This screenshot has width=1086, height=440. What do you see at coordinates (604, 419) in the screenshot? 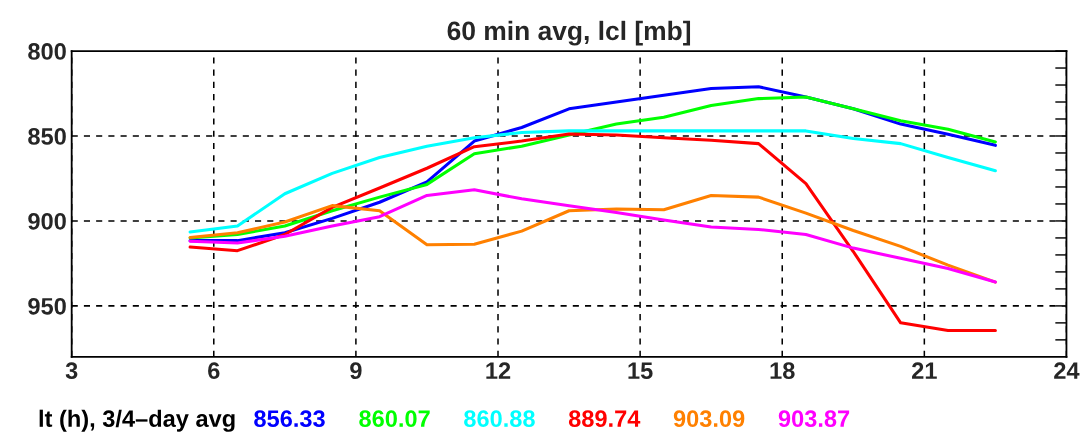
I see `text: 889.74` at bounding box center [604, 419].